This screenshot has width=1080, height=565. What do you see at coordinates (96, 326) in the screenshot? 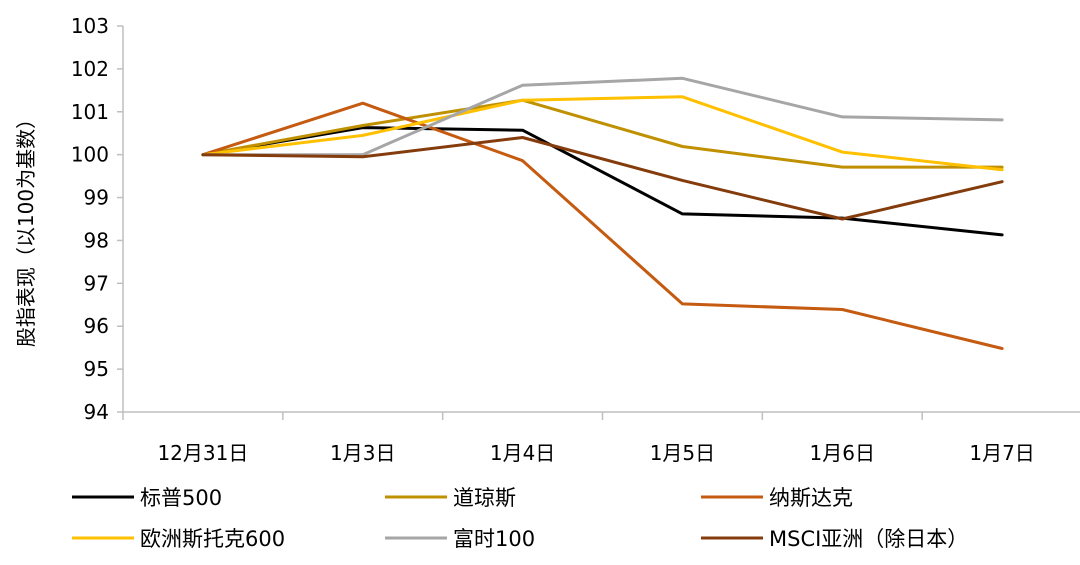
I see `y-tick-label: 96` at bounding box center [96, 326].